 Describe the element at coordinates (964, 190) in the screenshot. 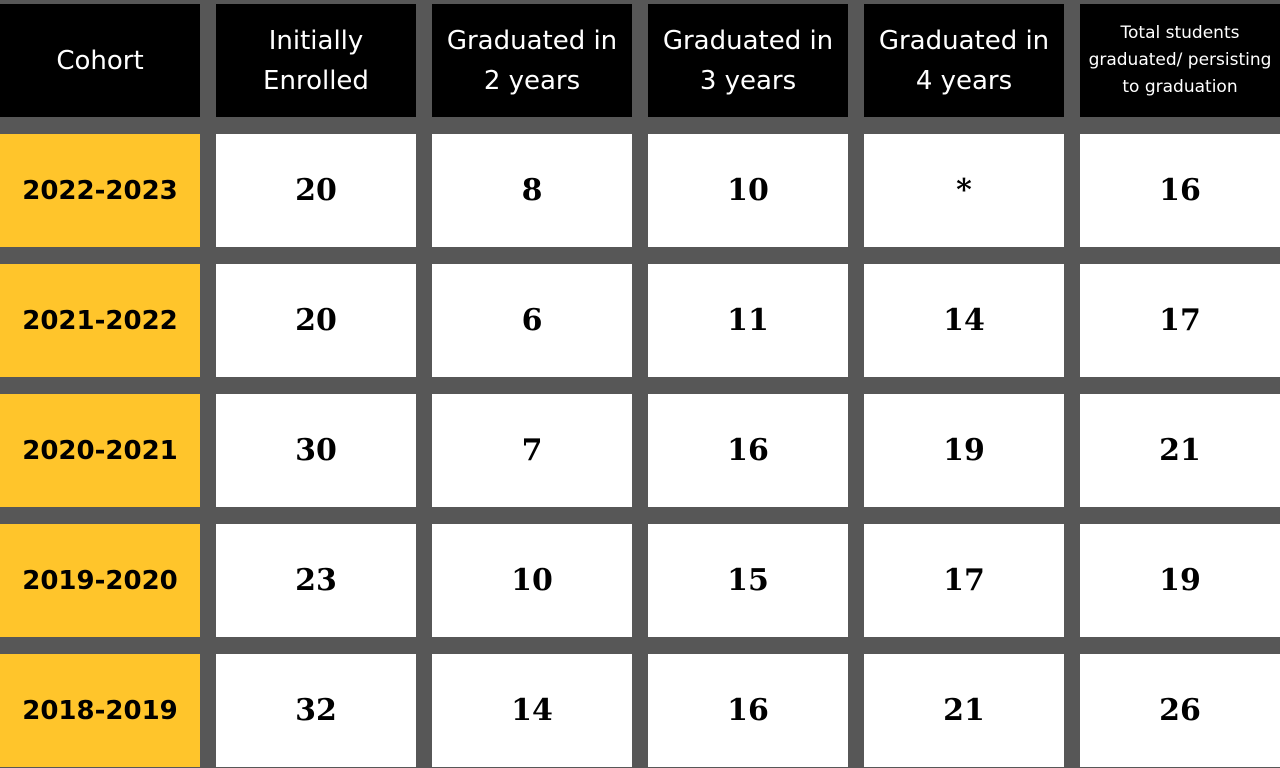

I see `table-cell: *` at that location.